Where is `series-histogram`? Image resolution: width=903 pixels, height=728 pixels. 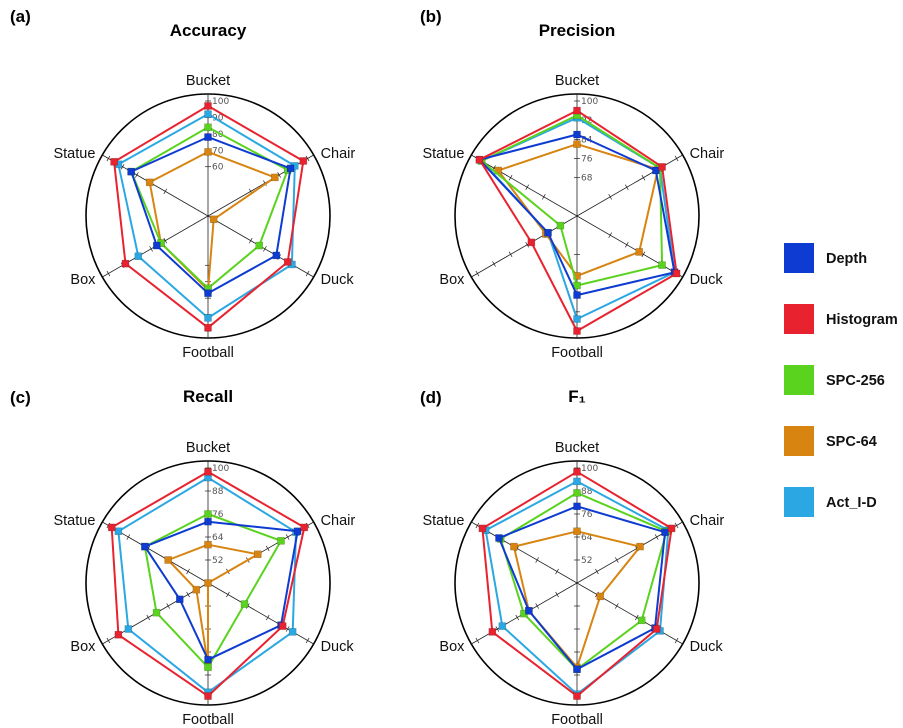 series-histogram is located at coordinates (577, 584).